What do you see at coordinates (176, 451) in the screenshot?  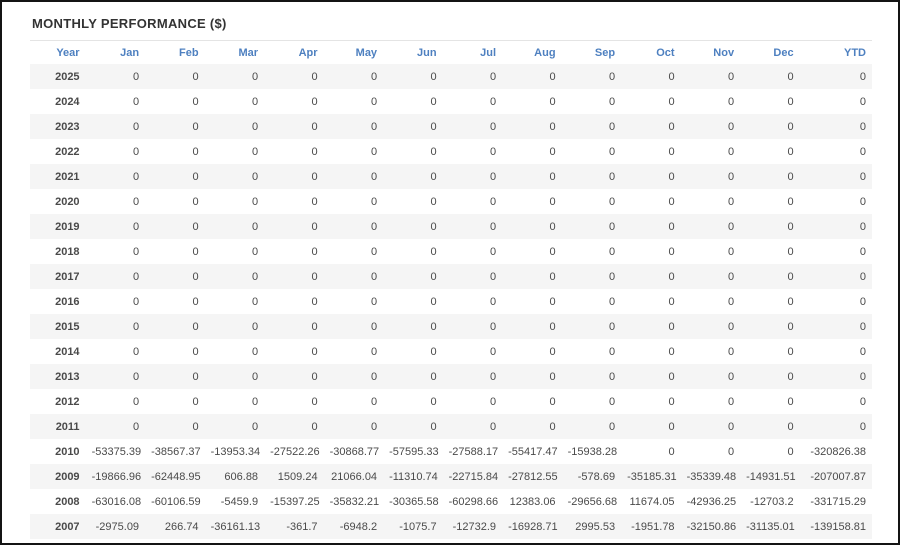 I see `value-cell: -38567.37` at bounding box center [176, 451].